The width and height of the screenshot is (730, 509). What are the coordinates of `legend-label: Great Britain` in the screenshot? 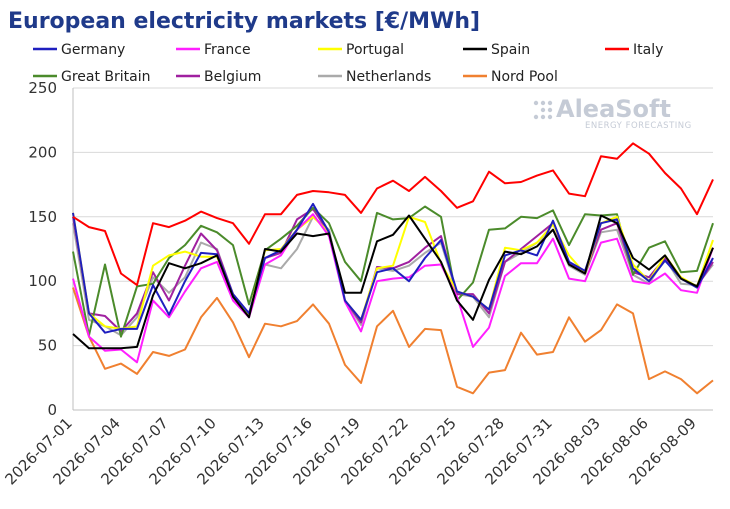 It's located at (106, 77).